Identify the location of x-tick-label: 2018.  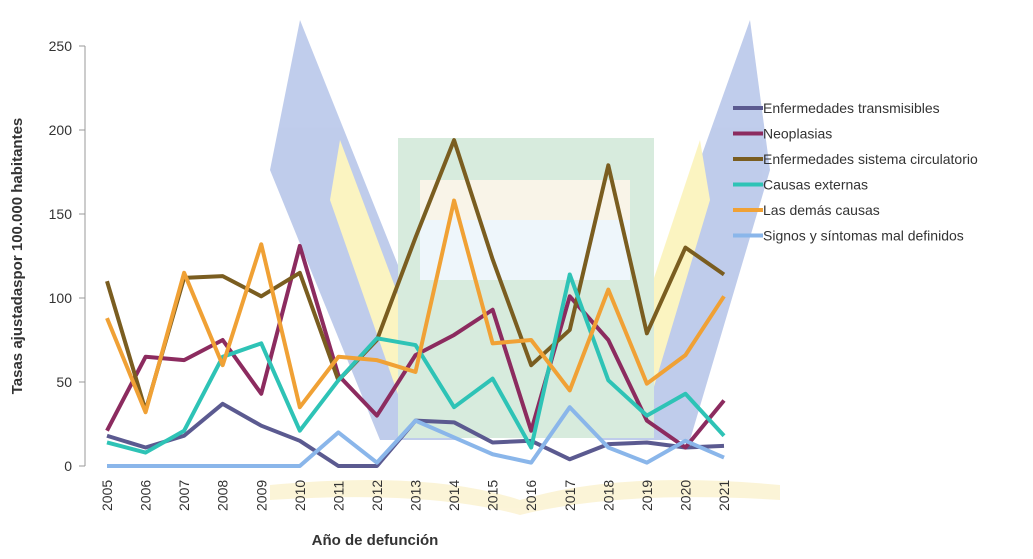
(608, 495).